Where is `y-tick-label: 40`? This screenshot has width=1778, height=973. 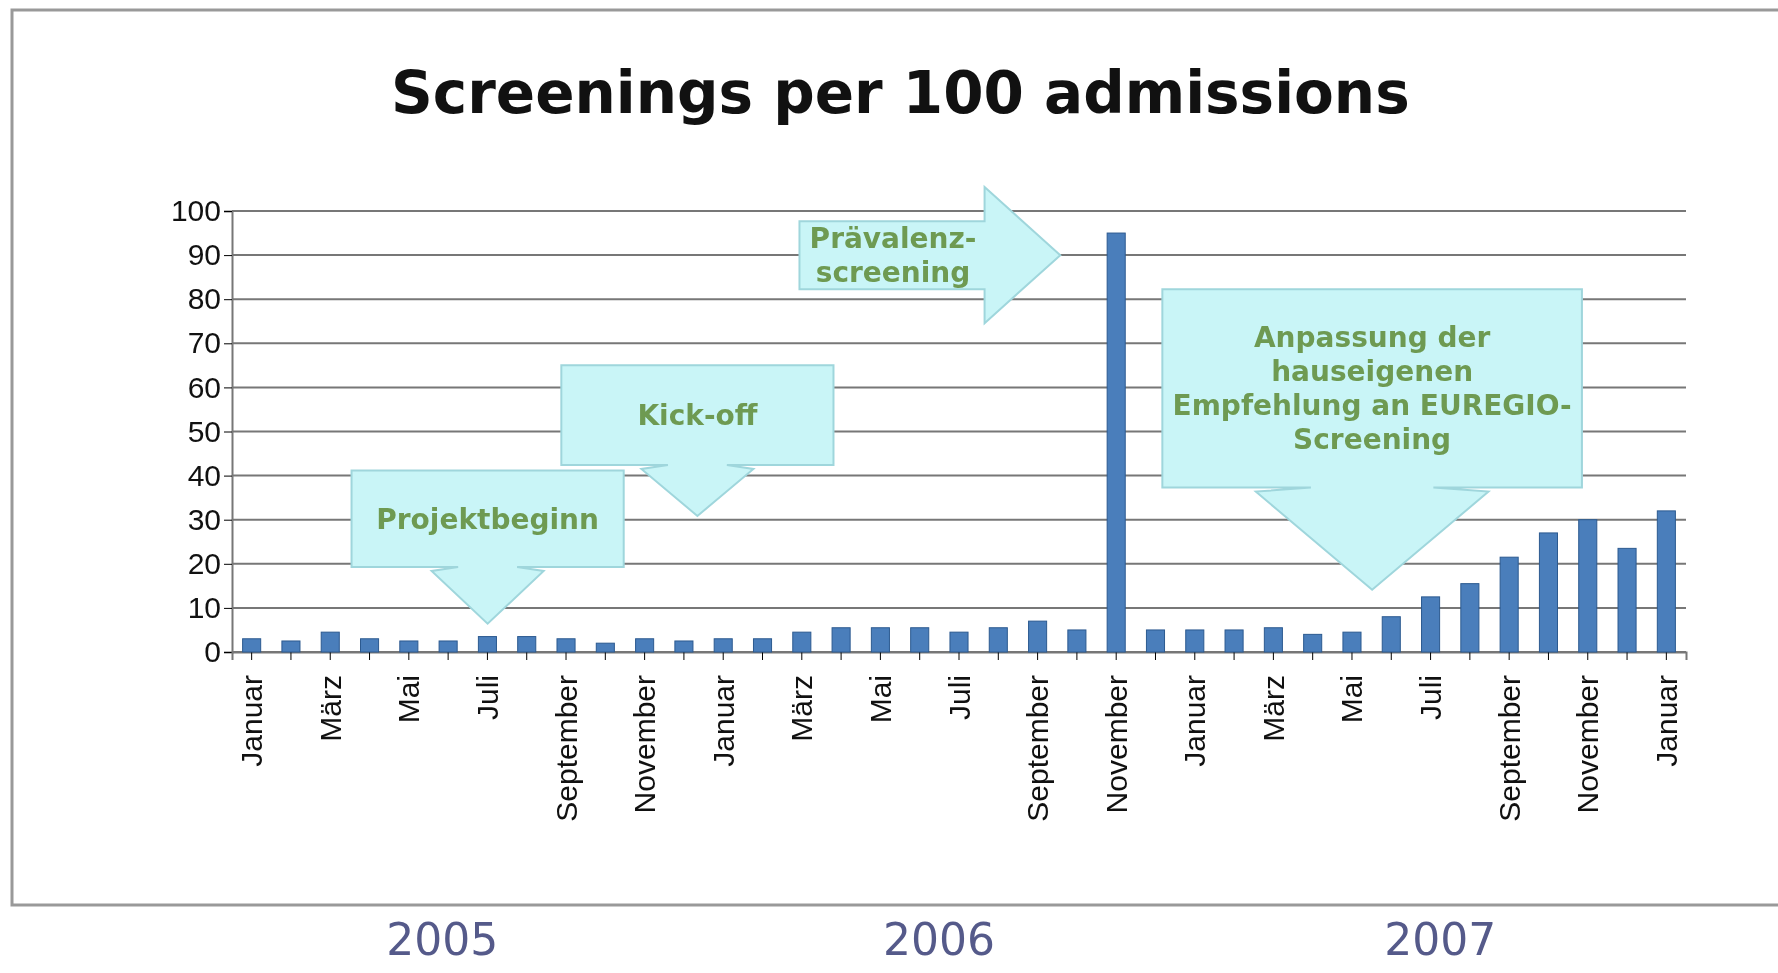 y-tick-label: 40 is located at coordinates (204, 475).